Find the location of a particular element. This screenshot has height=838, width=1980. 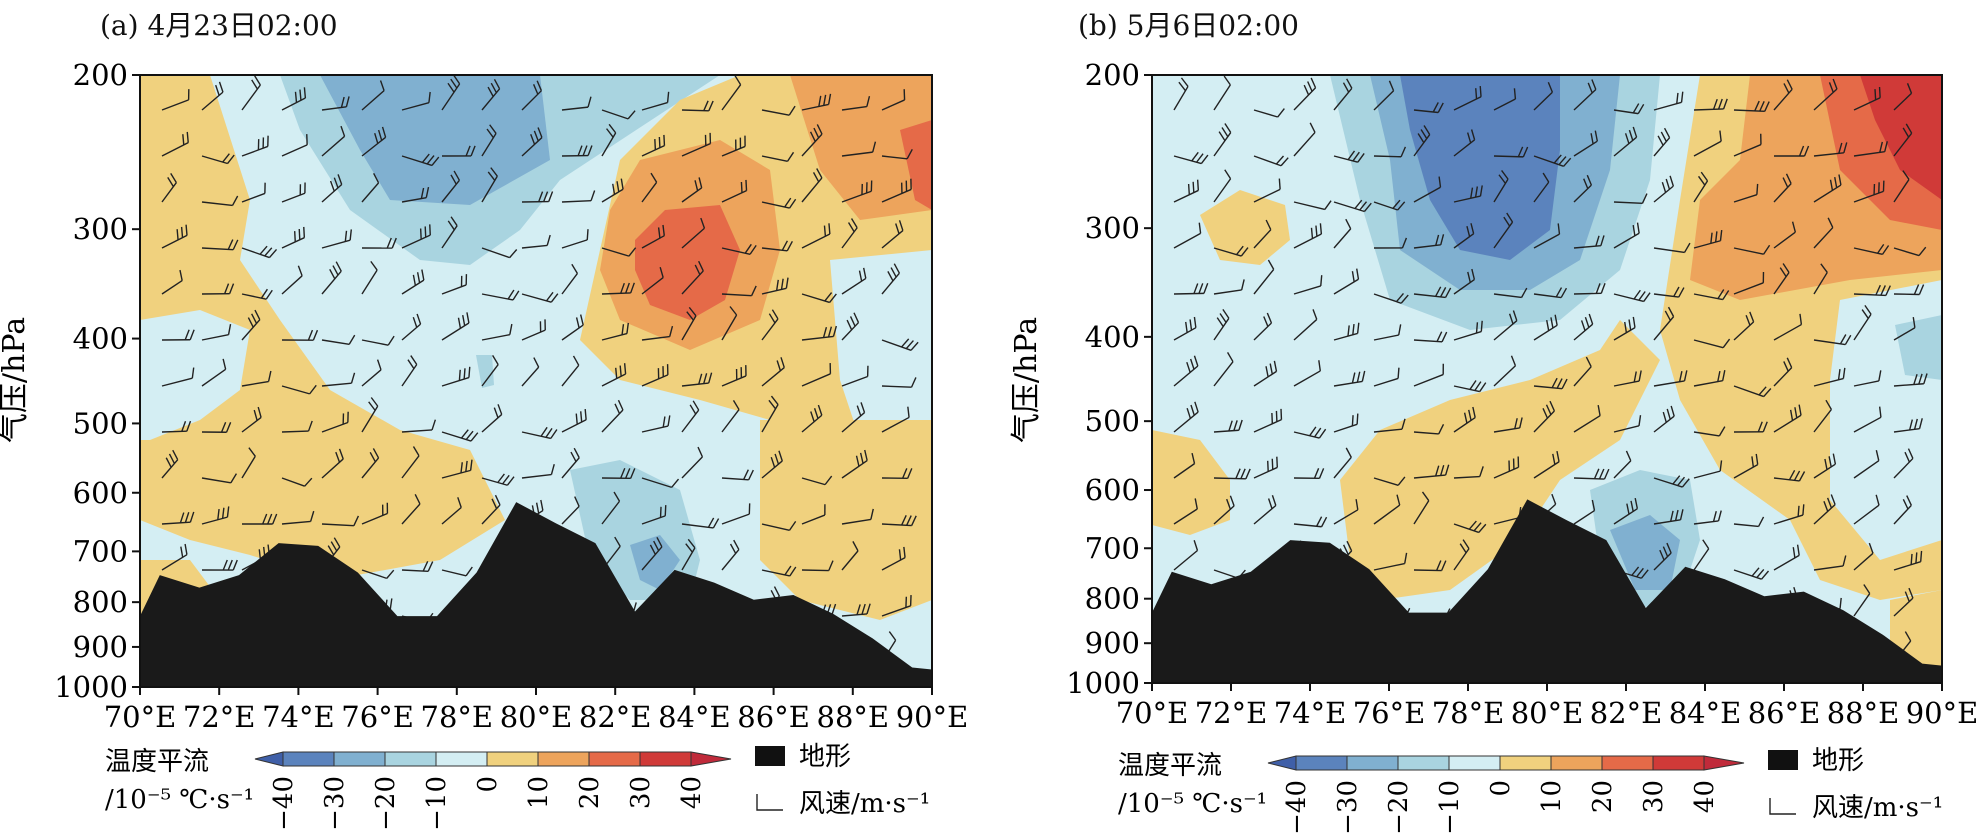

y-tick-label: 800 is located at coordinates (1112, 599).